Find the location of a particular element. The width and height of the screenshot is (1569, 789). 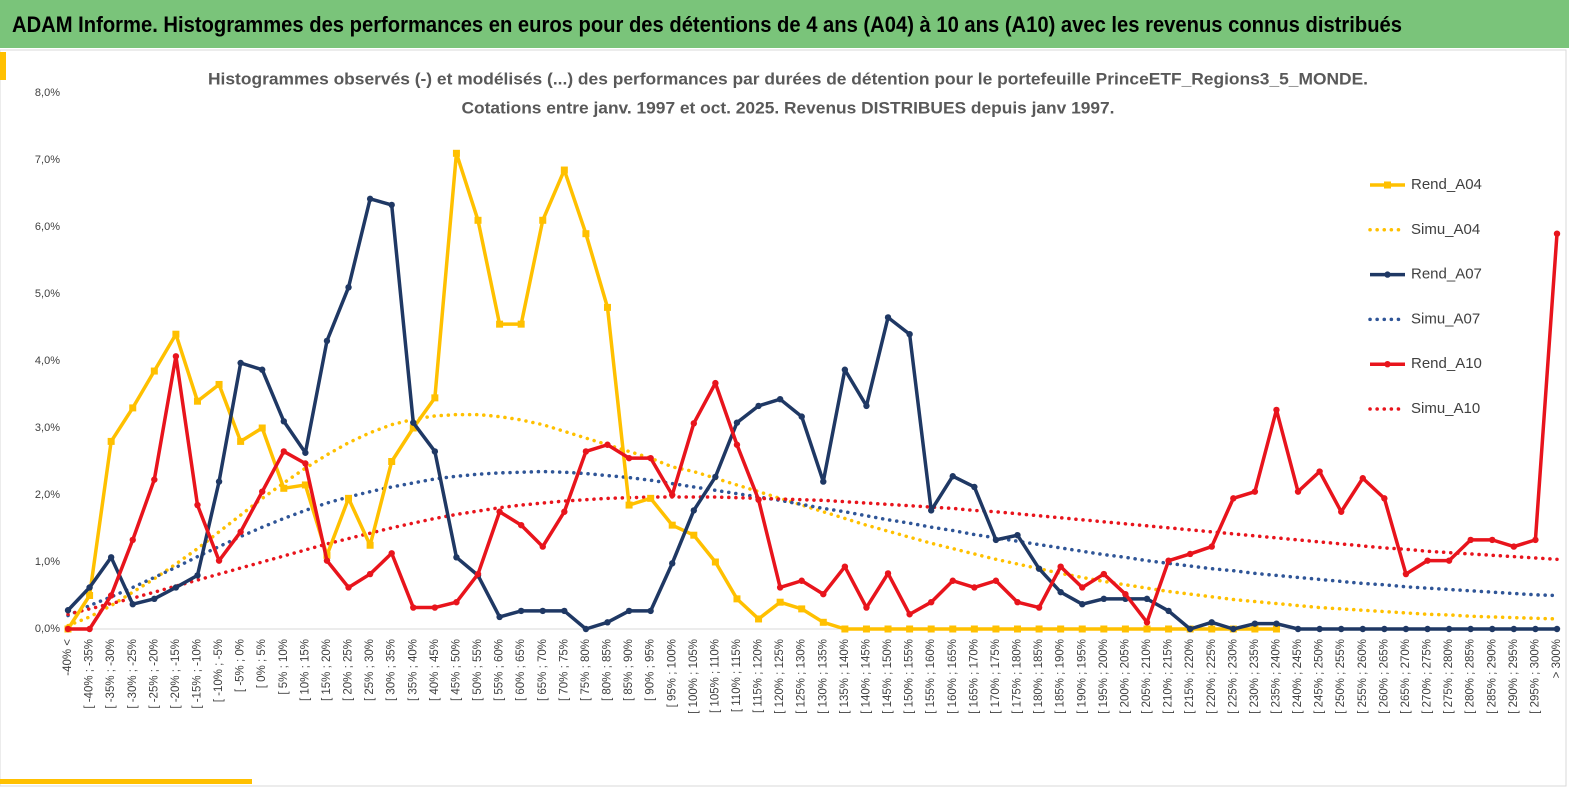

x-tick-label: [ 185% ; 190% is located at coordinates (1061, 676).